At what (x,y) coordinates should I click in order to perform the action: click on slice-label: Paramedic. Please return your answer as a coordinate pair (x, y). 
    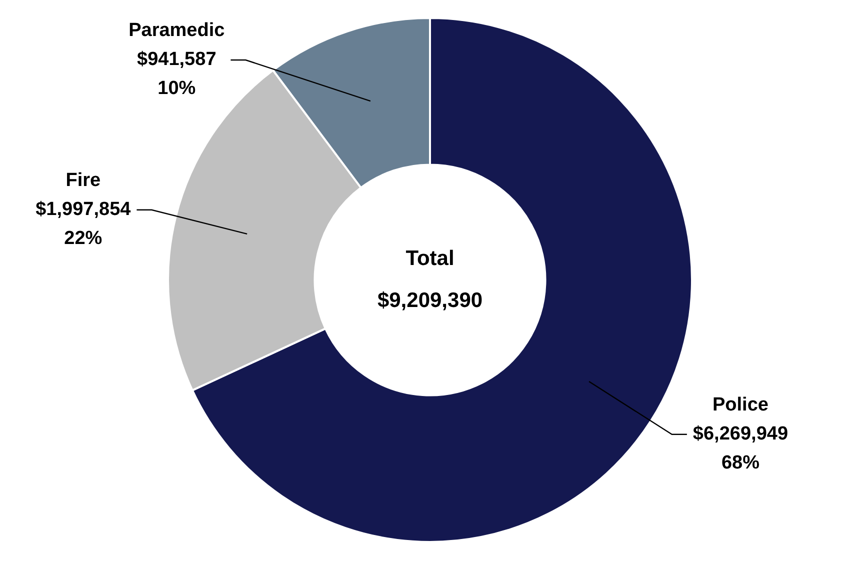
    Looking at the image, I should click on (177, 31).